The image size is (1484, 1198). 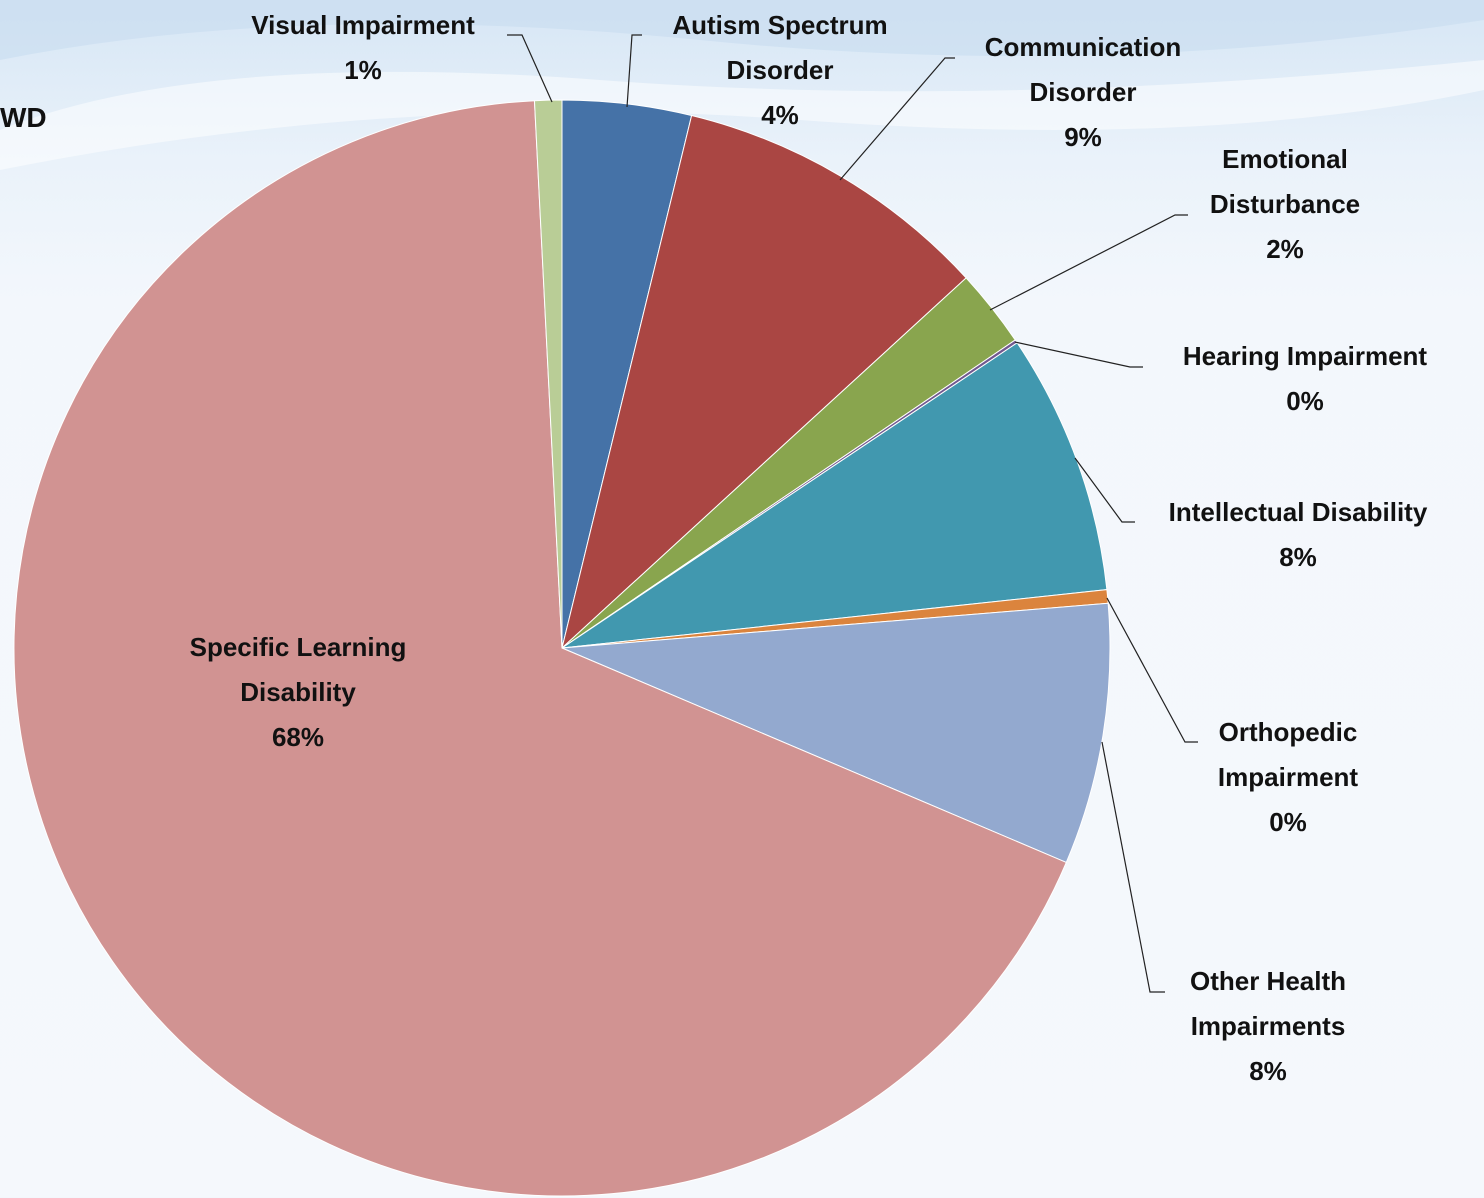 What do you see at coordinates (1083, 69) in the screenshot?
I see `category-label: Communication Disorder` at bounding box center [1083, 69].